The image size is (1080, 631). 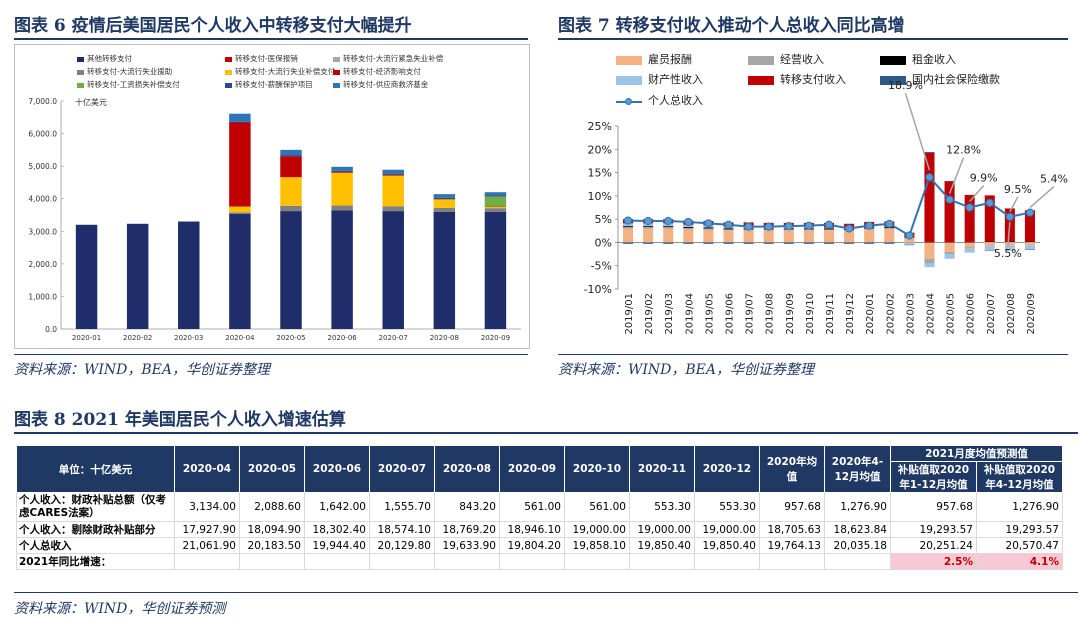 I want to click on fig8-source-rule, so click(x=546, y=592).